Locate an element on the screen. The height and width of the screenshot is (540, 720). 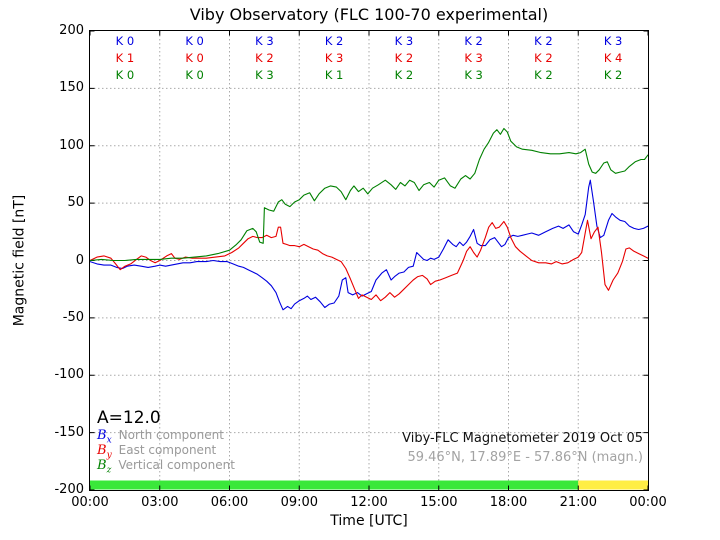
x-tick-3: 09:00 is located at coordinates (299, 502).